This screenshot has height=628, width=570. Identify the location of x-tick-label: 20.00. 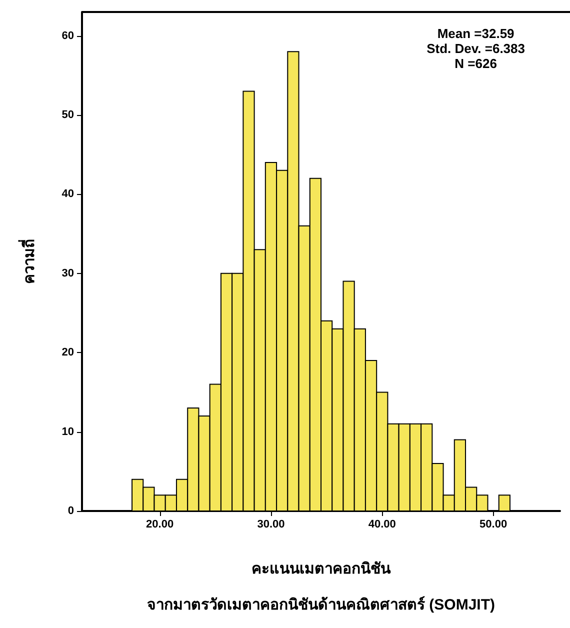
(160, 524).